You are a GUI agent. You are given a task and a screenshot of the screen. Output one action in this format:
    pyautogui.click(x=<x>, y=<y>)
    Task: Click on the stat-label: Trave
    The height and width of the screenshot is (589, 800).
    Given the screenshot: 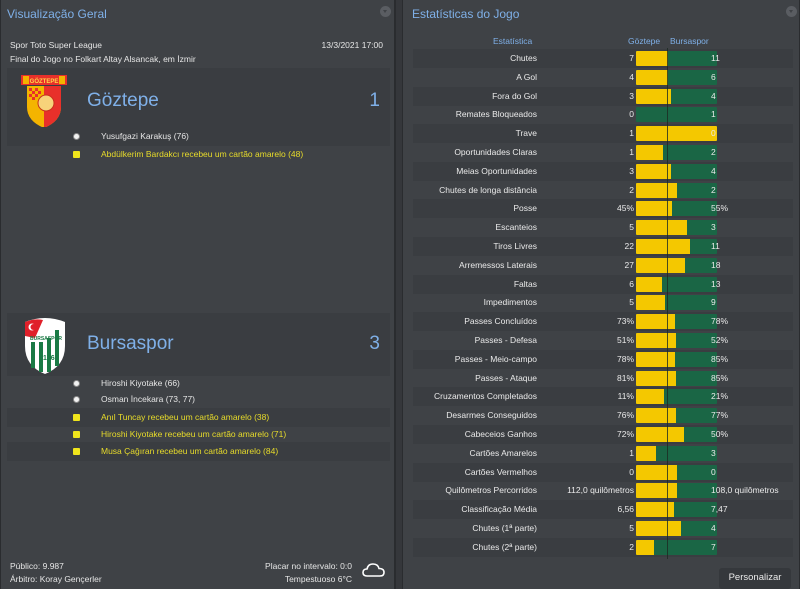 What is the action you would take?
    pyautogui.click(x=526, y=133)
    